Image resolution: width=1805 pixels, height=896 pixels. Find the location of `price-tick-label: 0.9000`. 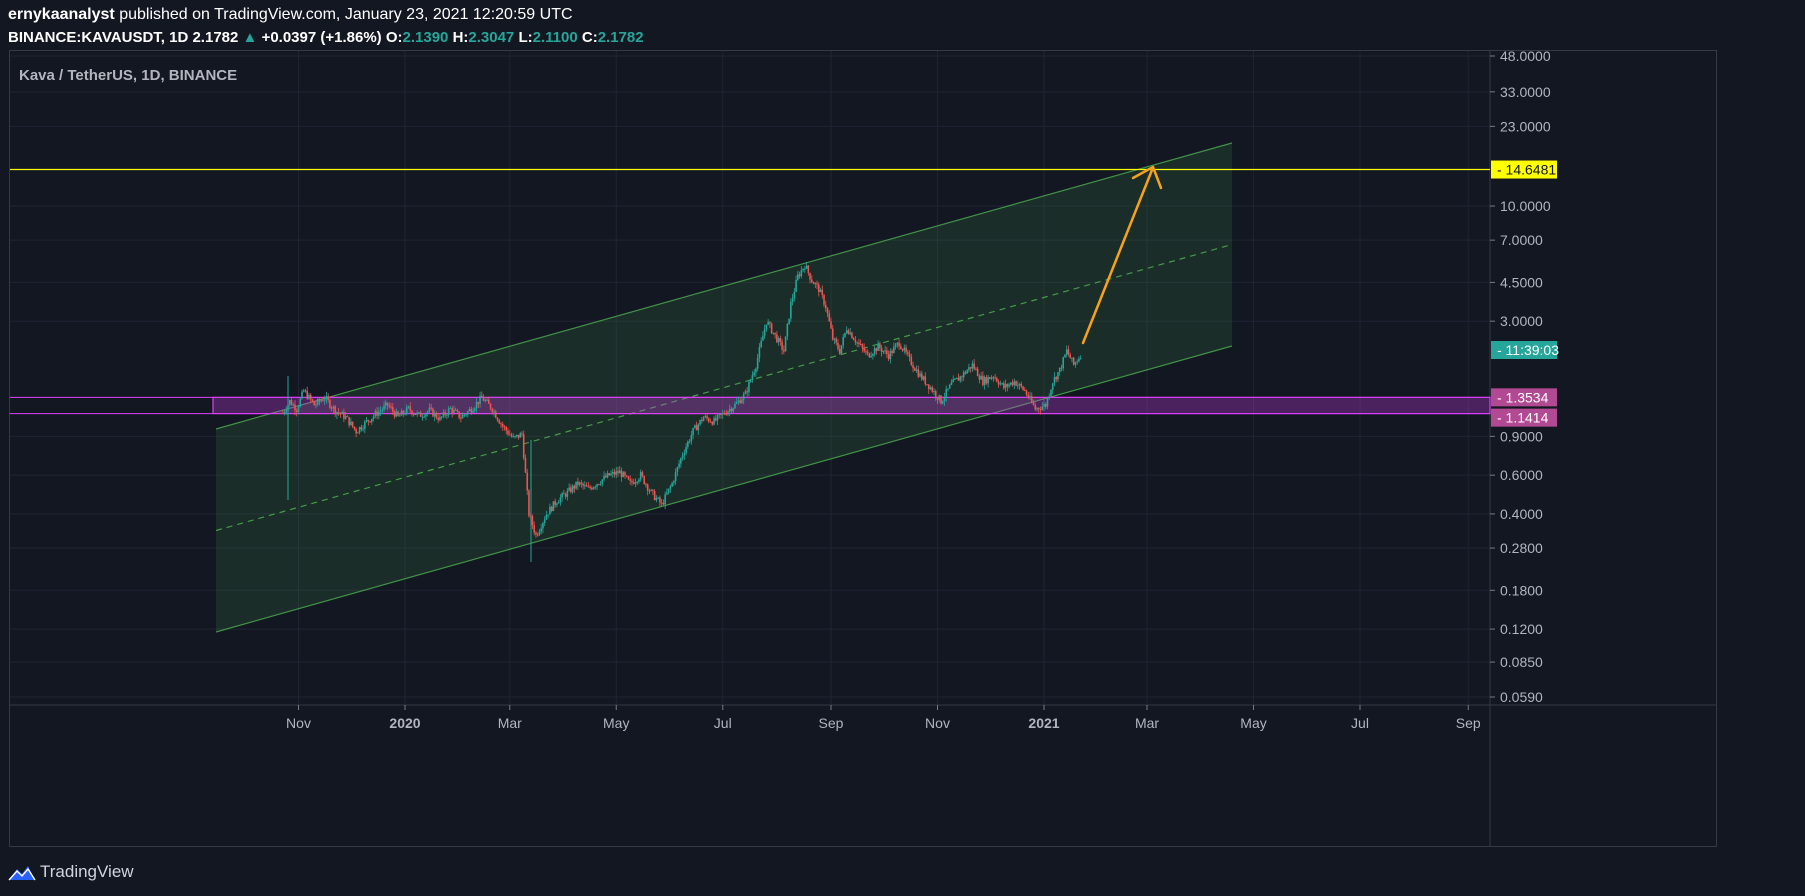

price-tick-label: 0.9000 is located at coordinates (1521, 436).